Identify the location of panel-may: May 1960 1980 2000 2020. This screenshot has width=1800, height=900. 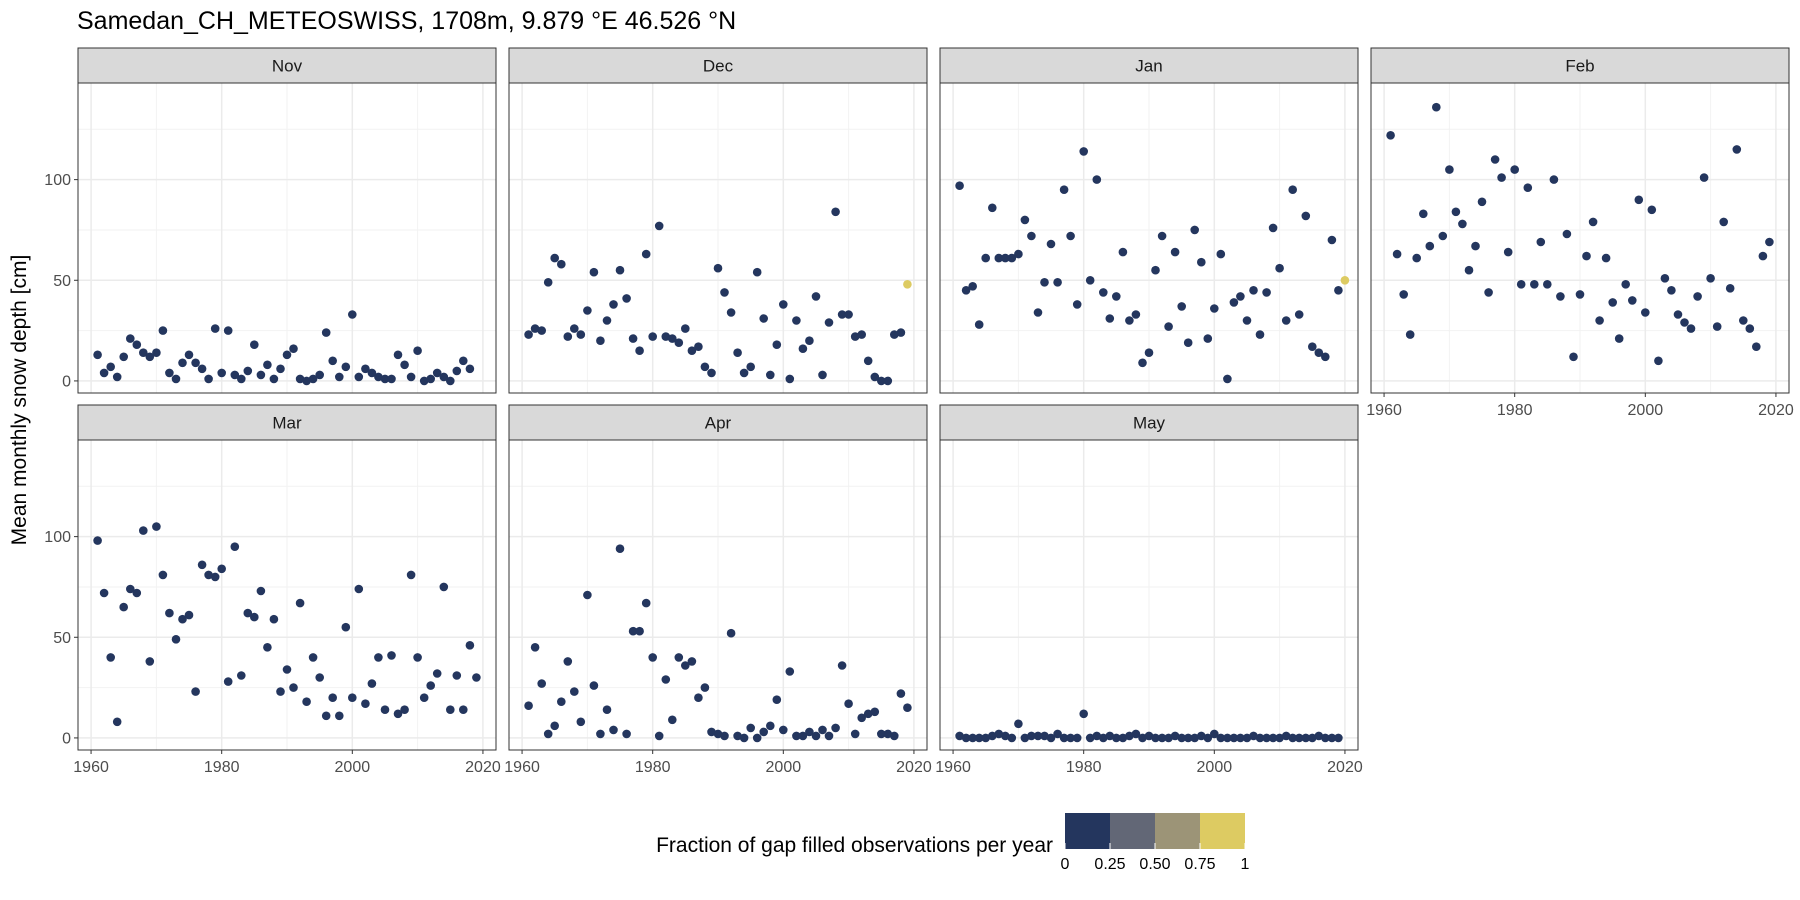
(1149, 590).